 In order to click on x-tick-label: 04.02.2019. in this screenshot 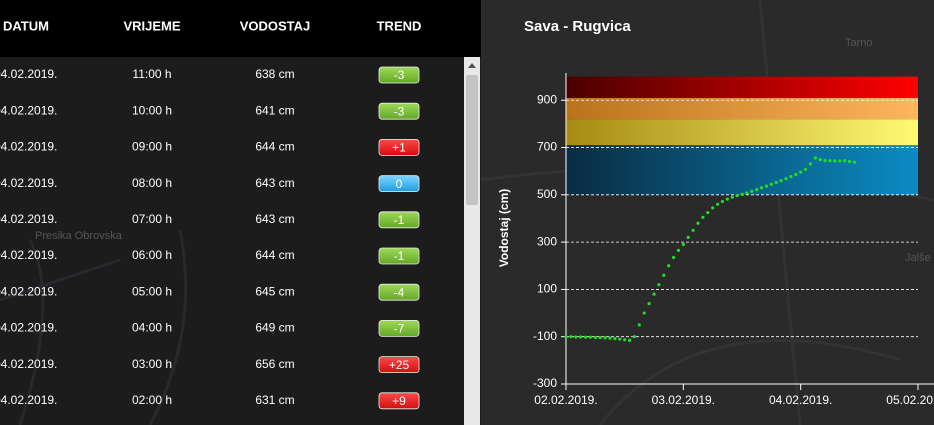, I will do `click(800, 400)`.